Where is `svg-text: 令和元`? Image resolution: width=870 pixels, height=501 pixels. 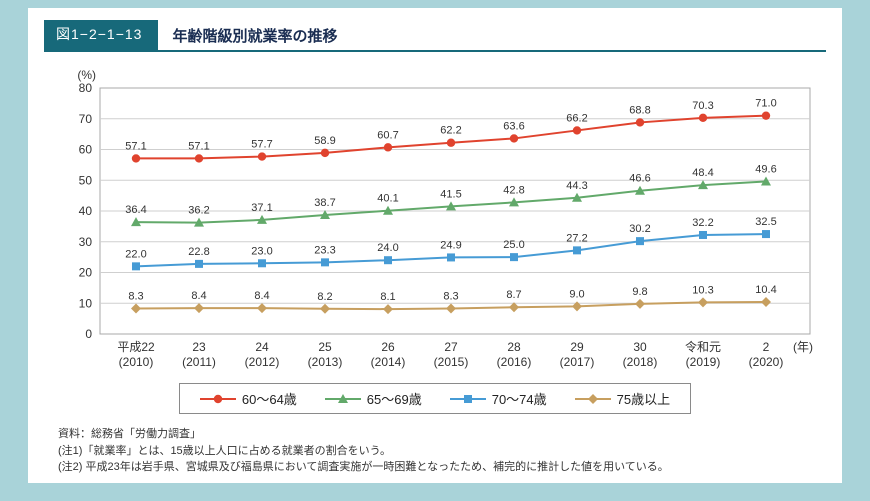 svg-text: 令和元 is located at coordinates (703, 346).